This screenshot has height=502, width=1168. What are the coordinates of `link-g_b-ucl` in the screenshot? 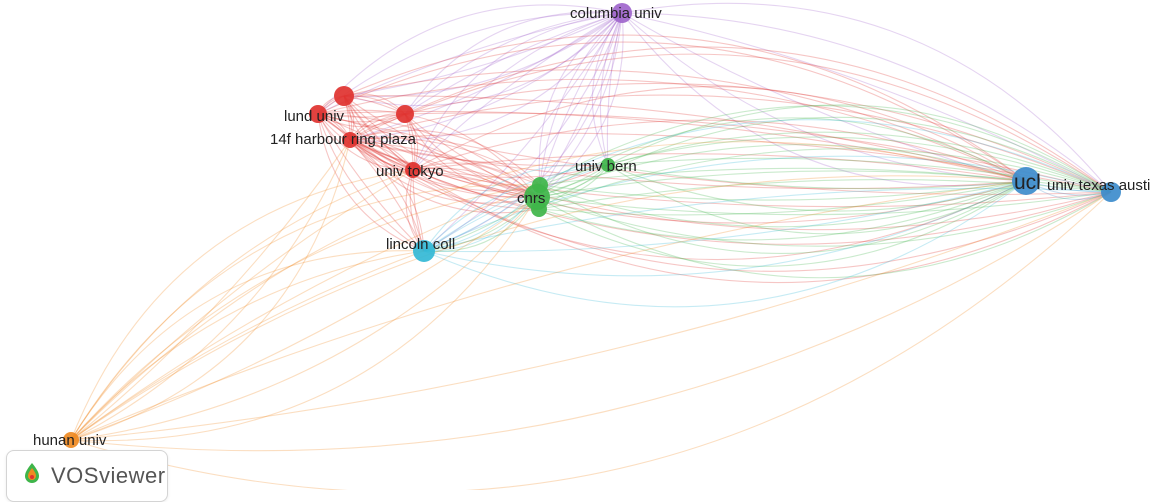 It's located at (782, 198).